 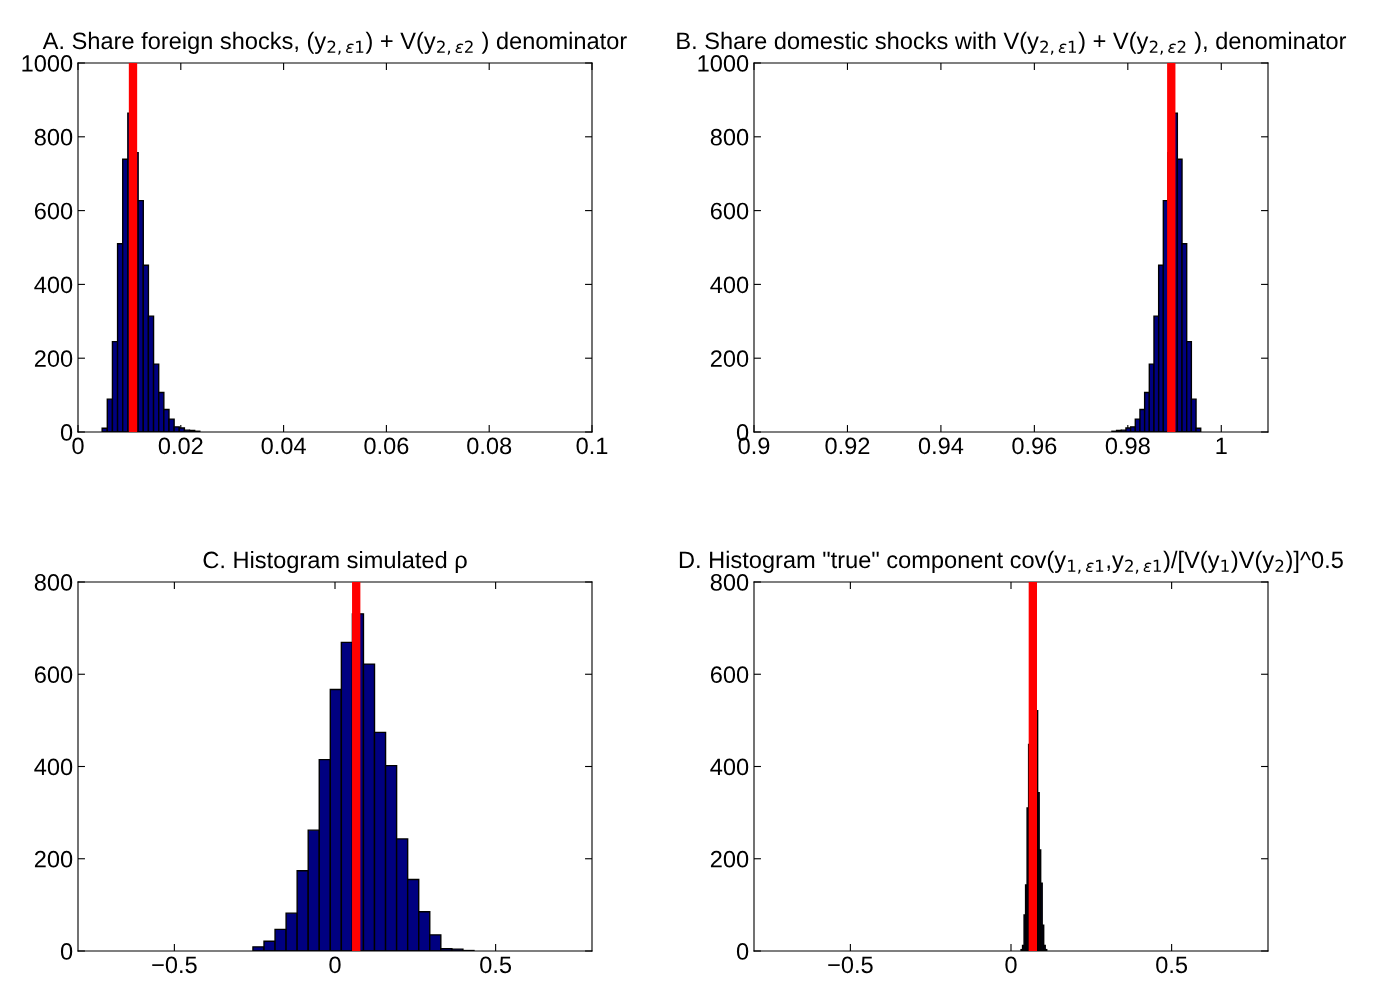 What do you see at coordinates (592, 446) in the screenshot?
I see `x-tick-label: 0.1` at bounding box center [592, 446].